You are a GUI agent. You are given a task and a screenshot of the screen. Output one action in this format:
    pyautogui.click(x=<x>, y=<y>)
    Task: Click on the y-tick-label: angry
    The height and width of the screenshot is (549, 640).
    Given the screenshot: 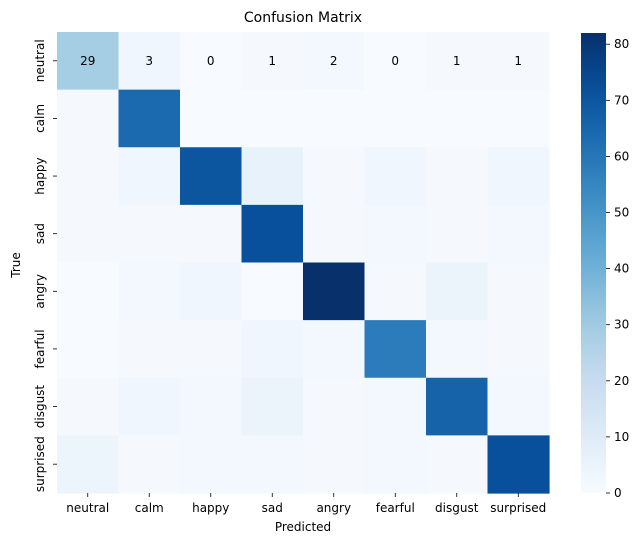 What is the action you would take?
    pyautogui.click(x=40, y=291)
    